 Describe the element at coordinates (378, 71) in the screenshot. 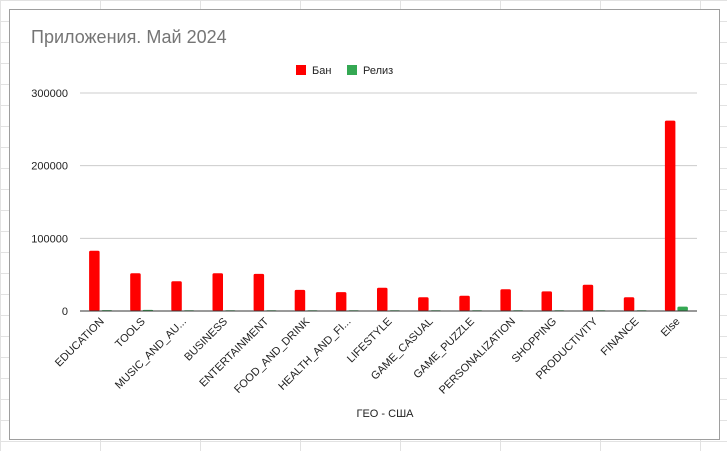

I see `legend-label-release: Релиз` at that location.